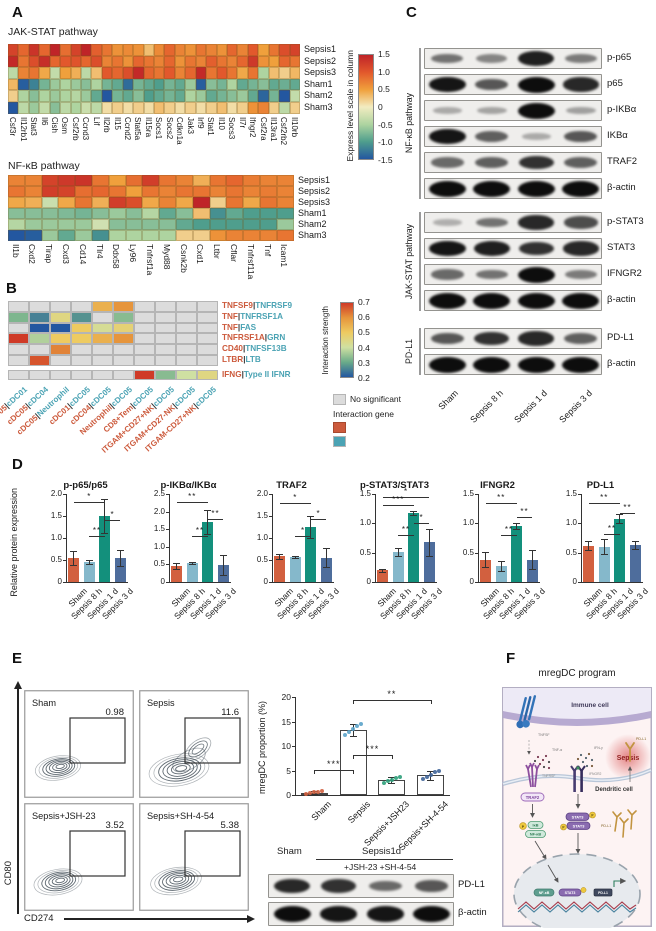  Describe the element at coordinates (628, 758) in the screenshot. I see `sepsis-label: Sepsis` at that location.